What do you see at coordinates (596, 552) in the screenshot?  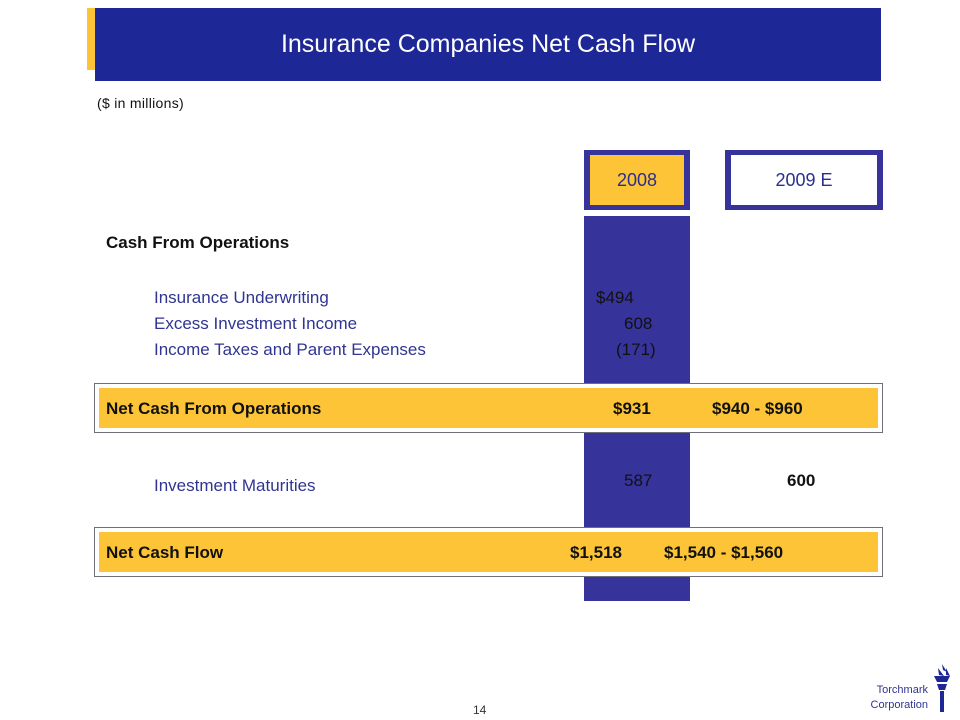 I see `net-flow-2008: $1,518` at bounding box center [596, 552].